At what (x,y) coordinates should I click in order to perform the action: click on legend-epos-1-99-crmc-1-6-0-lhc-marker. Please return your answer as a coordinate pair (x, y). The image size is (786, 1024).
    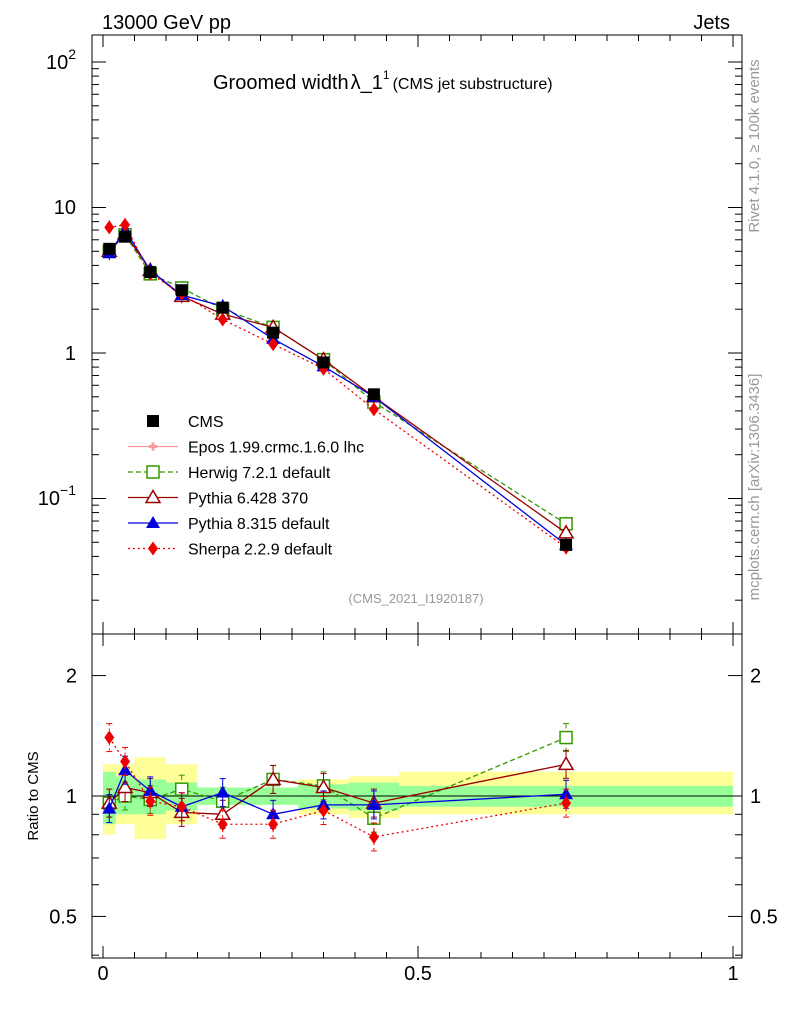
    Looking at the image, I should click on (153, 446).